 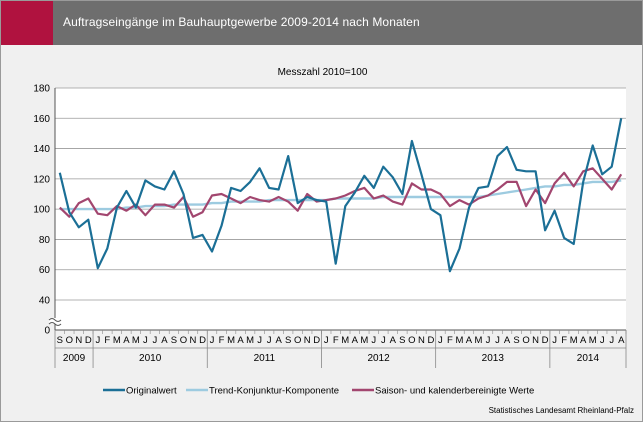 I want to click on y-tick-label: 180, so click(x=41, y=89).